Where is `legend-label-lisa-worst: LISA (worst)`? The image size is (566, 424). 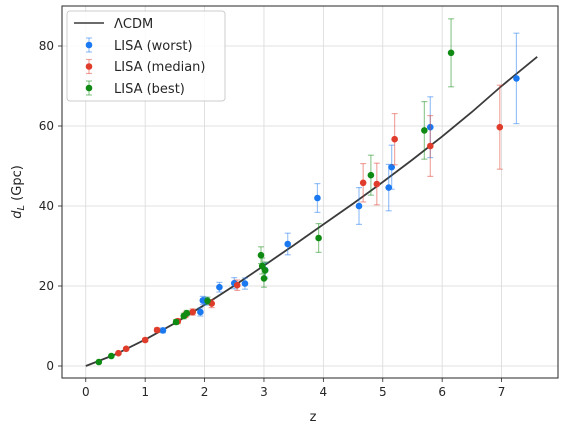
legend-label-lisa-worst: LISA (worst) is located at coordinates (153, 46).